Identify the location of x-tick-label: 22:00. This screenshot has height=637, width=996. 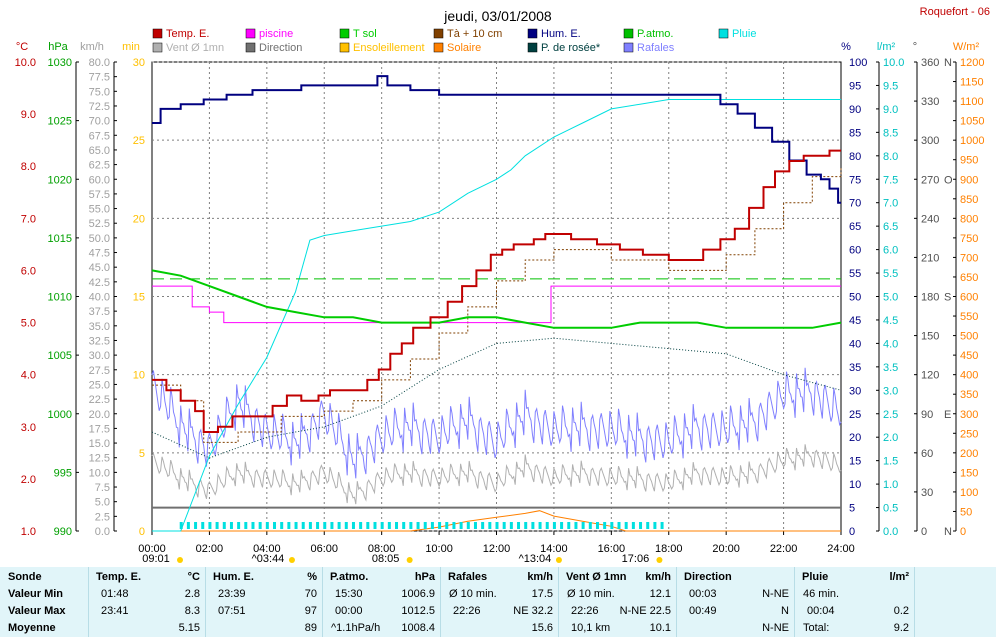
(784, 549).